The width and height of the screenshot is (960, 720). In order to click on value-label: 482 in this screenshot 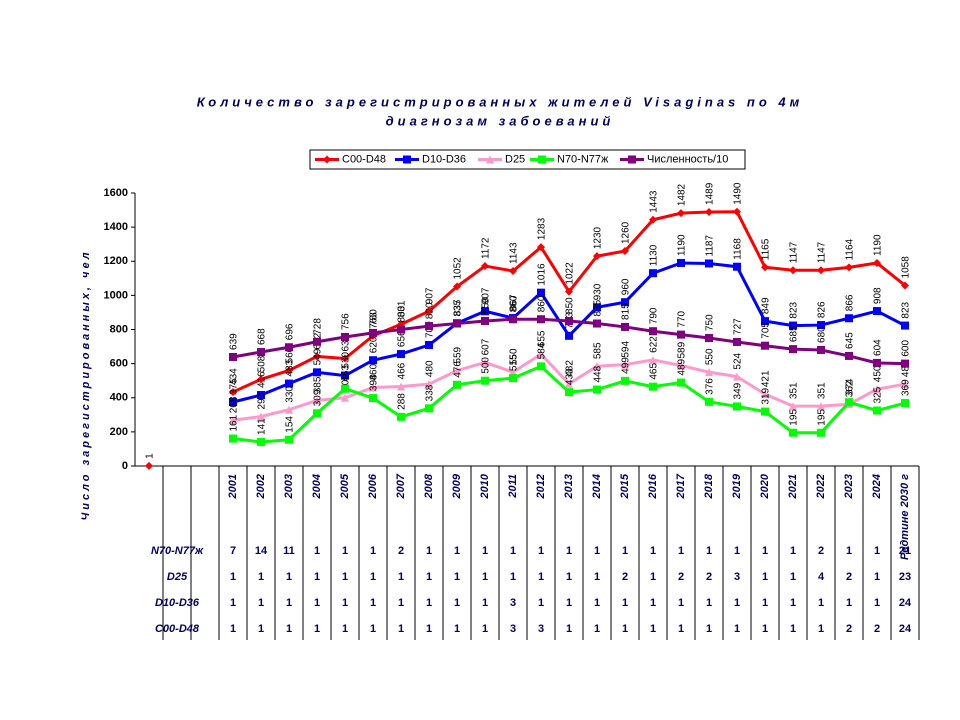, I will do `click(570, 368)`.